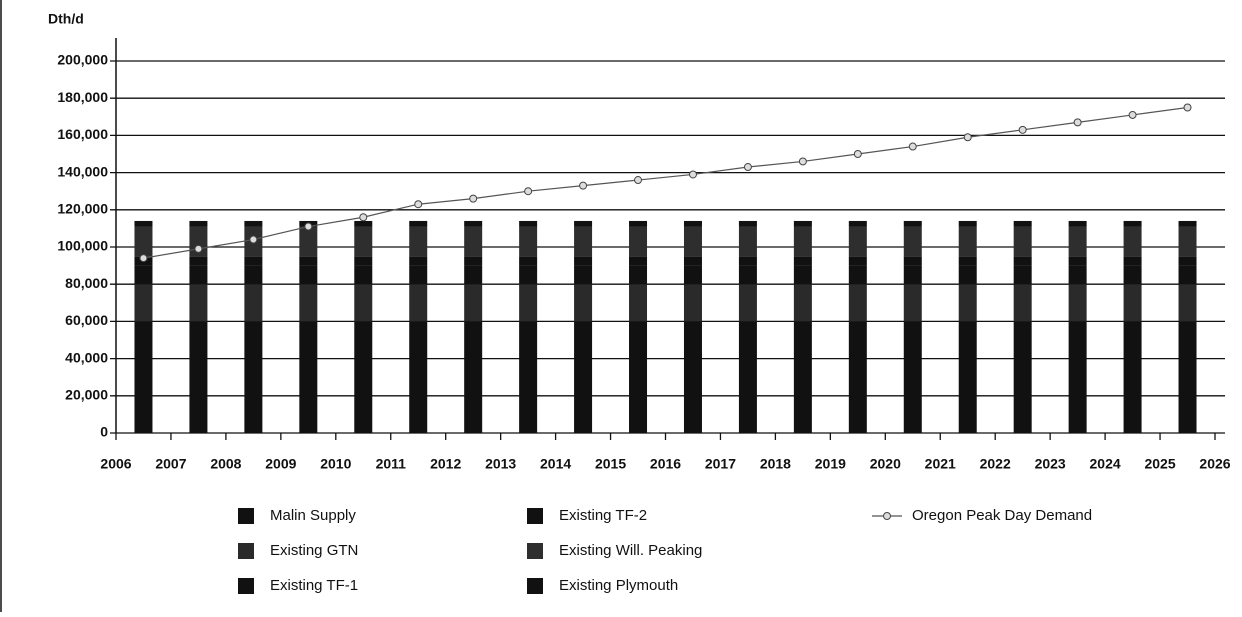  I want to click on x-tick-label: 2020, so click(885, 464).